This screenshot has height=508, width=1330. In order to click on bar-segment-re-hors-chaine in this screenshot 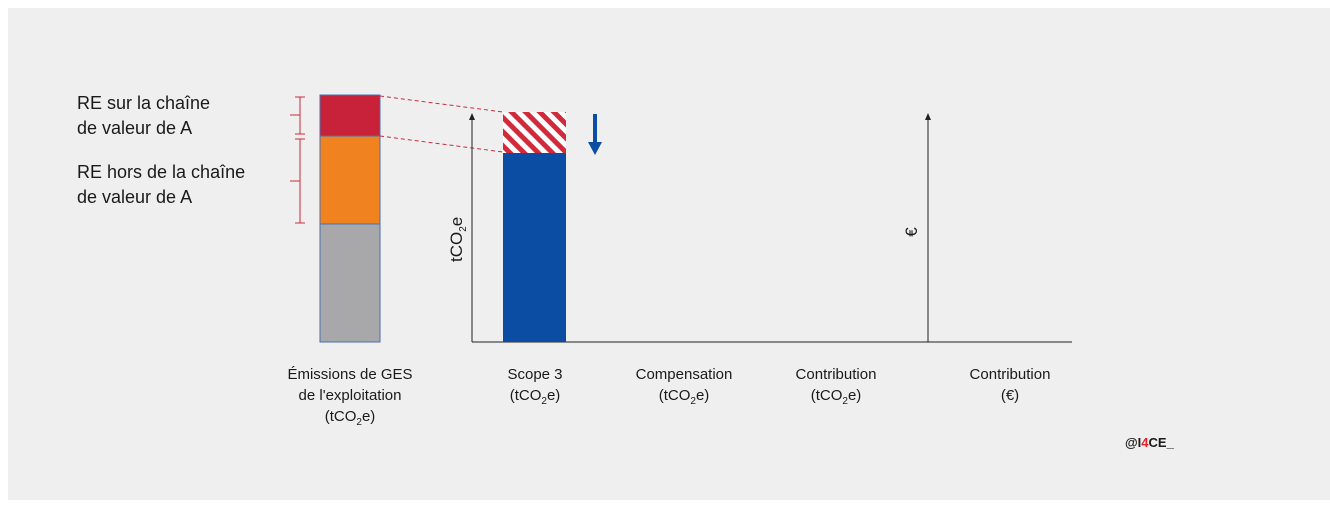, I will do `click(350, 180)`.